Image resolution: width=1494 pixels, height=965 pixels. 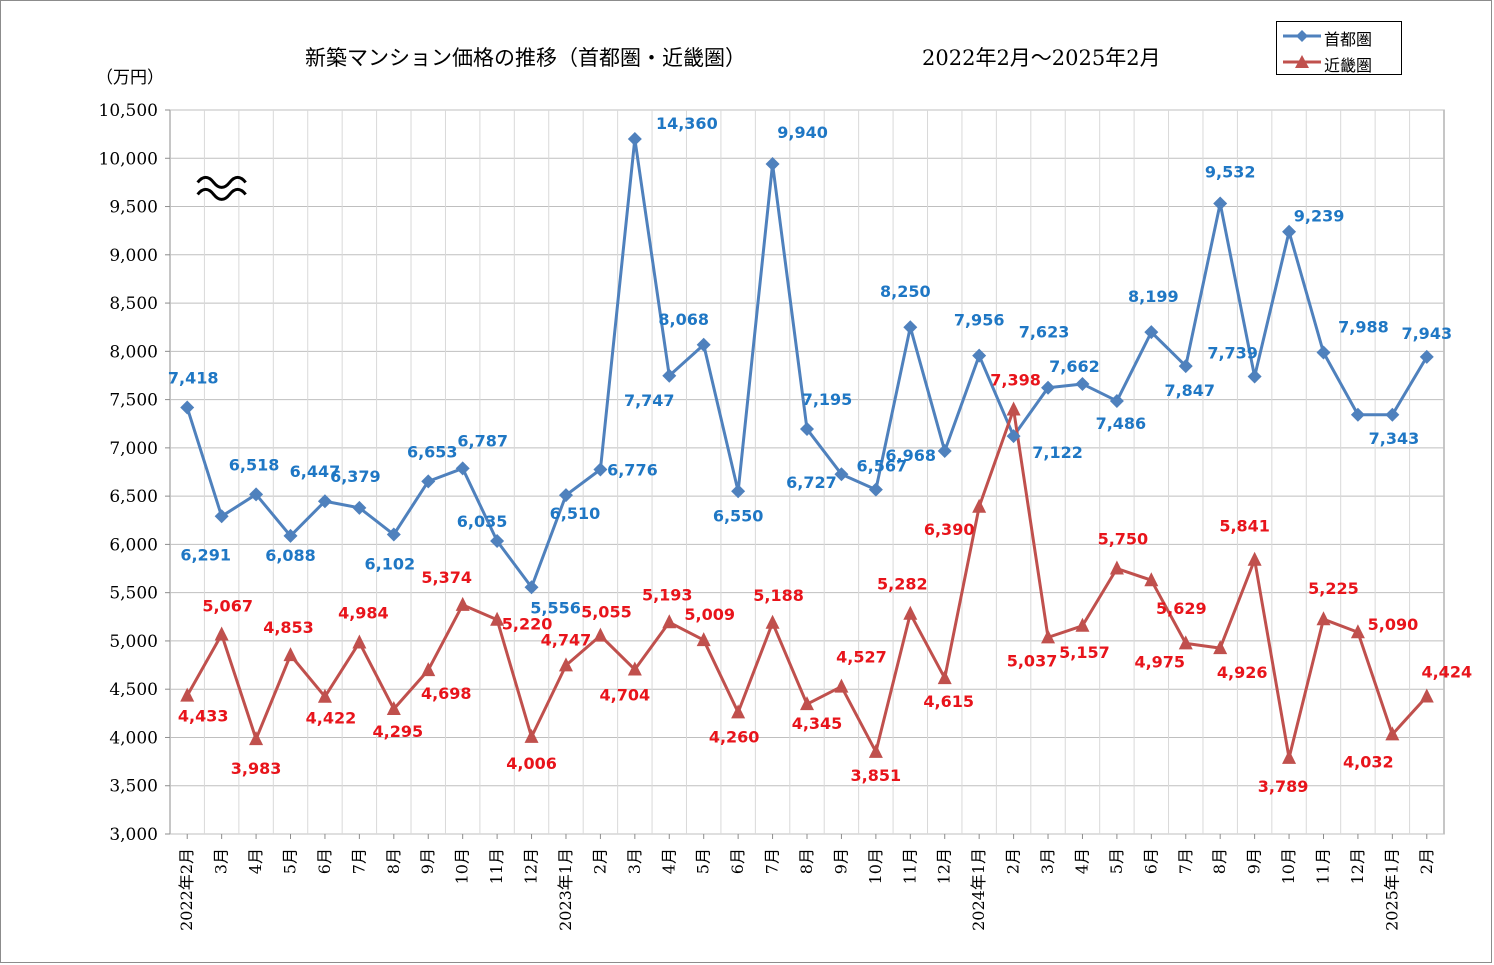 What do you see at coordinates (734, 736) in the screenshot?
I see `data-label-kinki: 4,260` at bounding box center [734, 736].